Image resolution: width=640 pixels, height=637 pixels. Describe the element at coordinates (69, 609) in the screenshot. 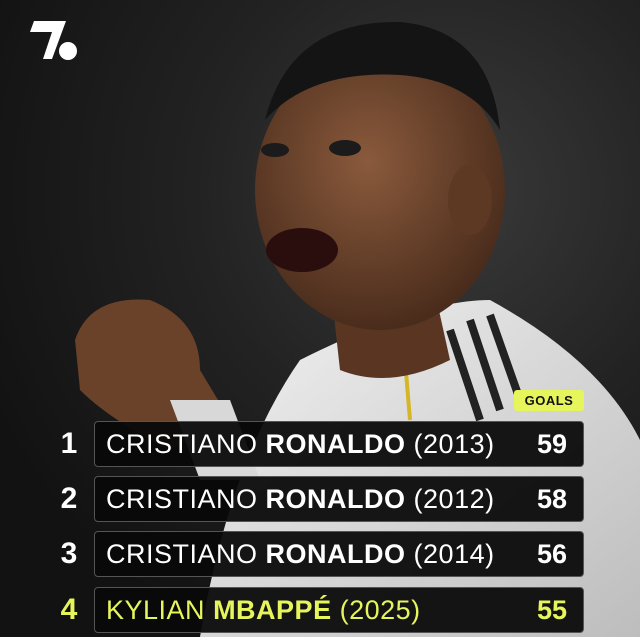

I see `rank-number: 4` at that location.